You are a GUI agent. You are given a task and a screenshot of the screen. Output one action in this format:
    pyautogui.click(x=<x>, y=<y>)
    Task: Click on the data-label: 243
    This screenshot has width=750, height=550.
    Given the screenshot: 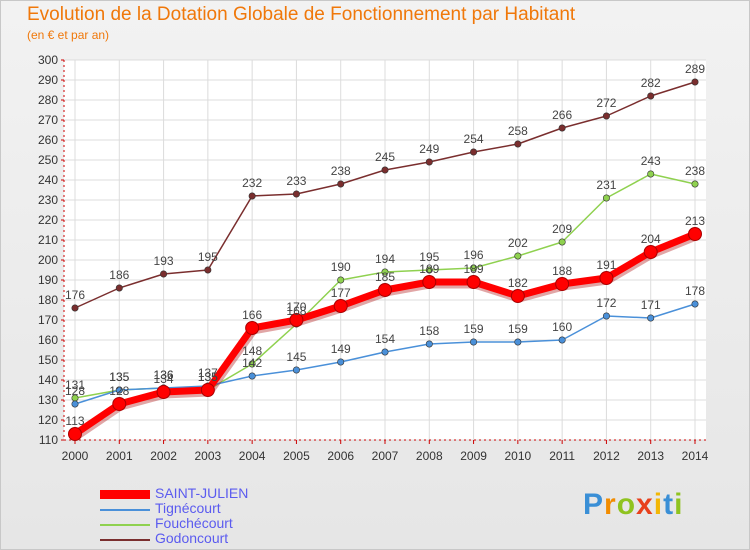 What is the action you would take?
    pyautogui.click(x=651, y=161)
    